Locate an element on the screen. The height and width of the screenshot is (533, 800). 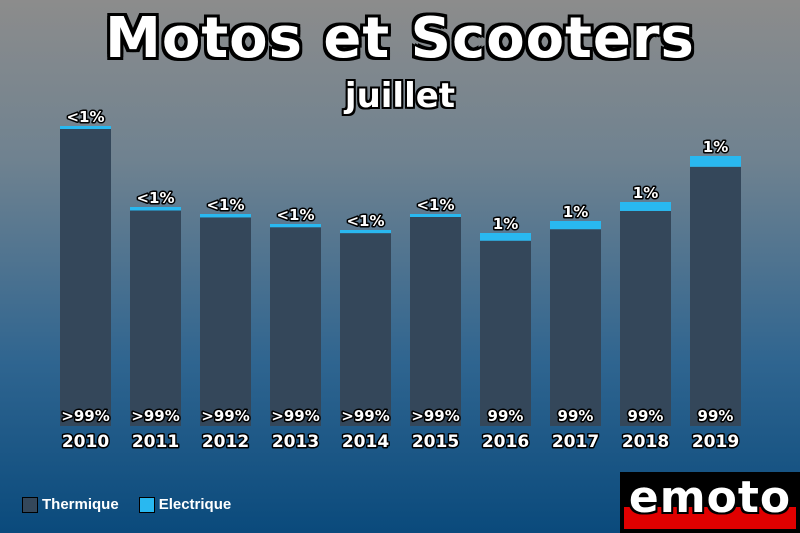
label-thermique-2016: 99% is located at coordinates (506, 416).